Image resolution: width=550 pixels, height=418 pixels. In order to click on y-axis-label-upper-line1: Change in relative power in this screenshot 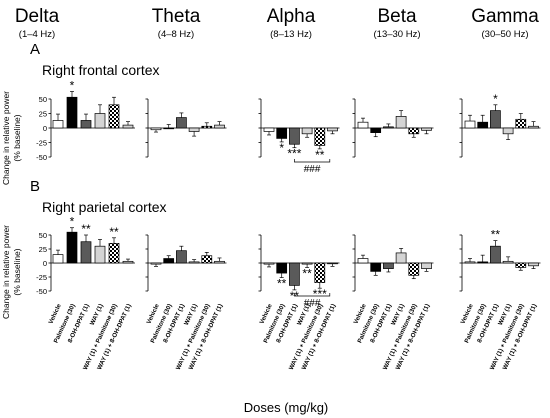, I will do `click(6, 138)`.